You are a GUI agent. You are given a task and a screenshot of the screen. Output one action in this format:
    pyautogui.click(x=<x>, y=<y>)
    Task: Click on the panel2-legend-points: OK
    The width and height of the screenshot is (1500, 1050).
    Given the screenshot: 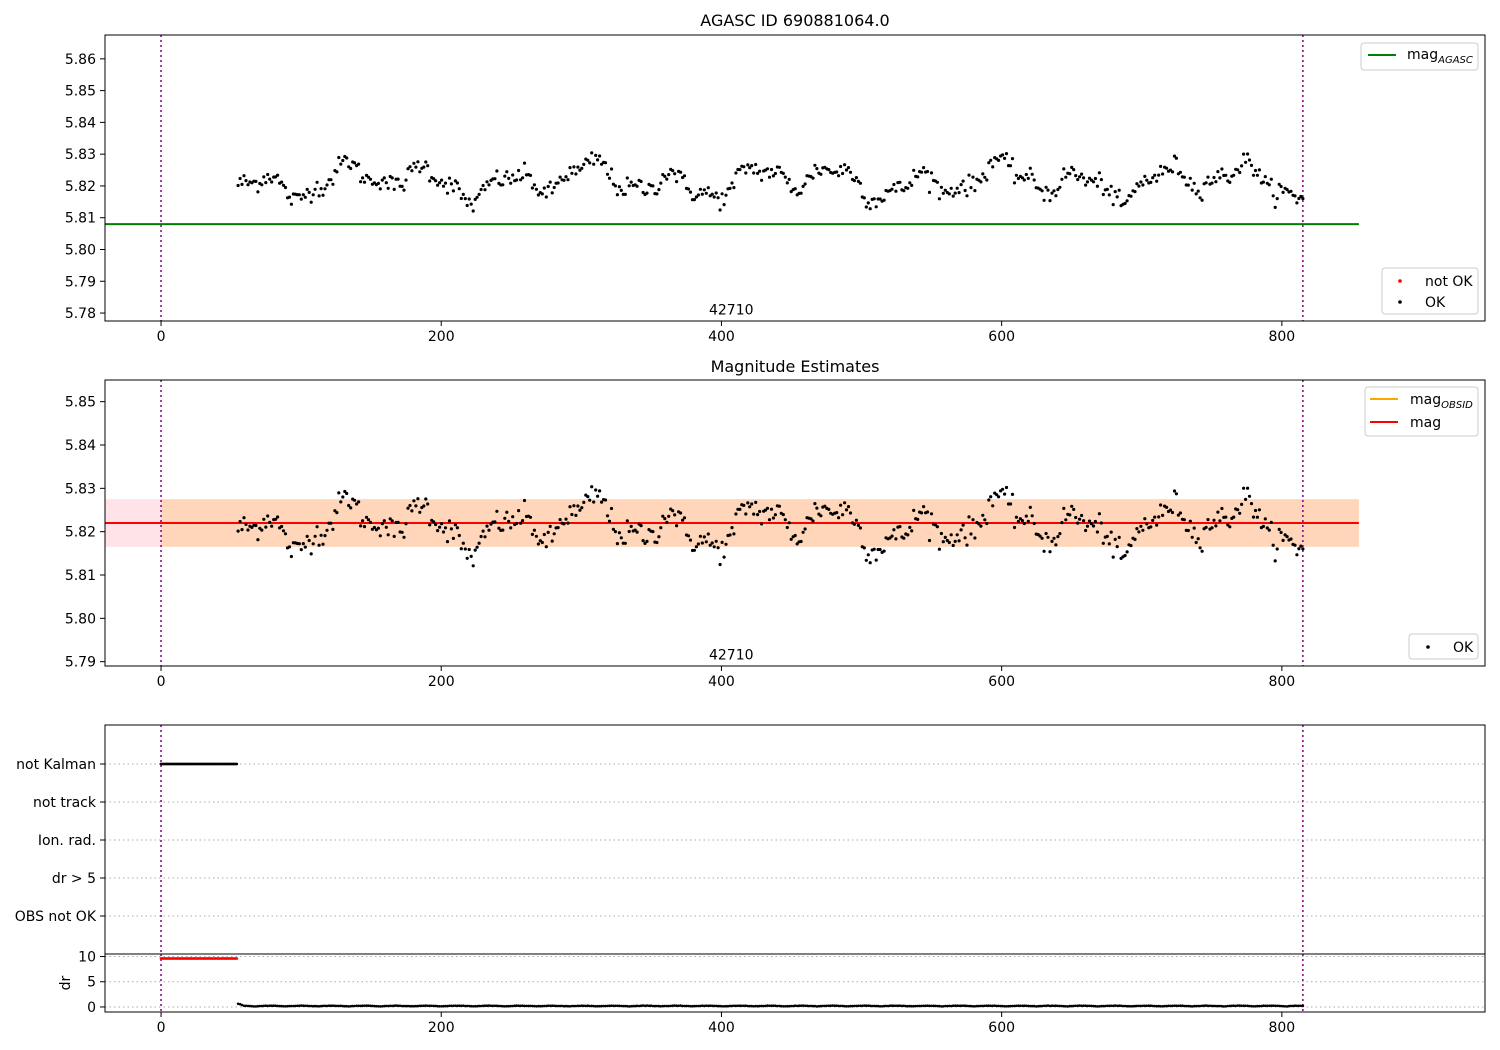 What is the action you would take?
    pyautogui.click(x=1443, y=646)
    